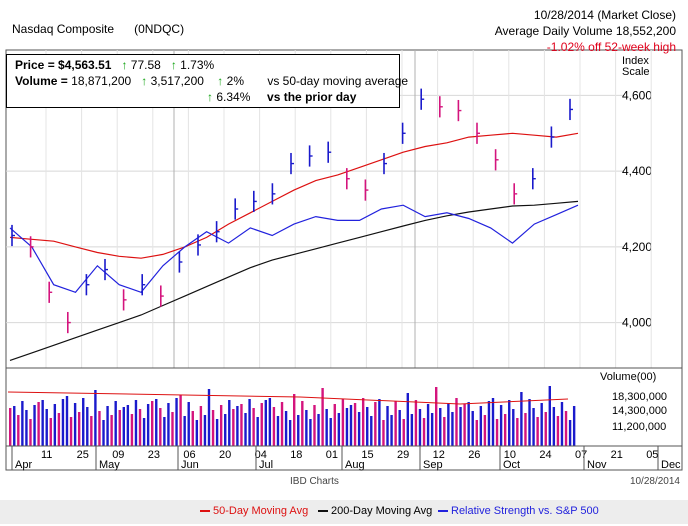 This screenshot has height=526, width=688. Describe the element at coordinates (233, 97) in the screenshot. I see `prior-percent: 6.34%` at that location.